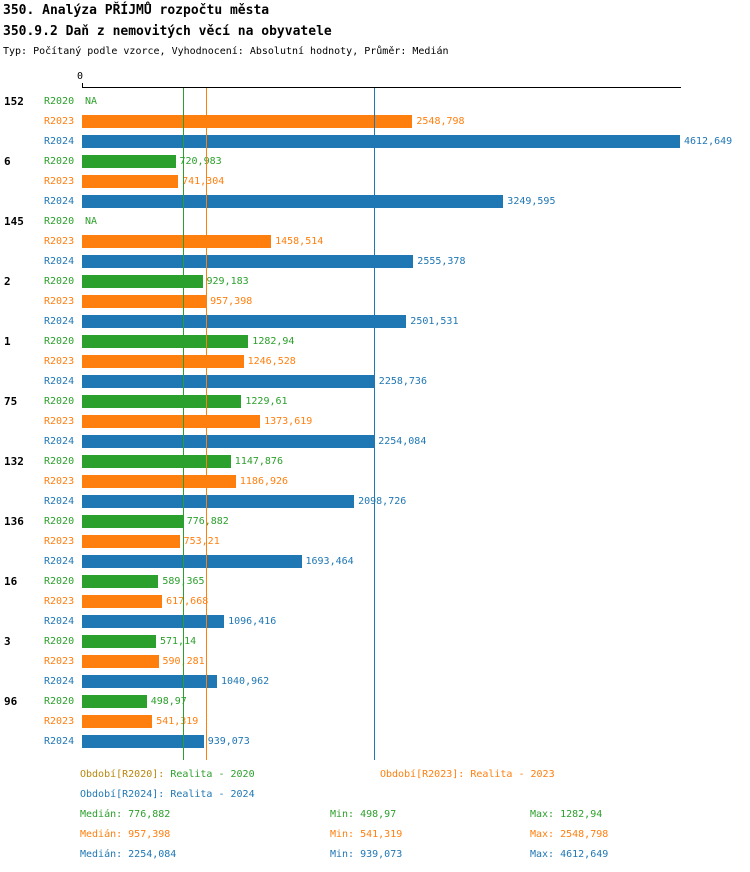 Image resolution: width=750 pixels, height=872 pixels. Describe the element at coordinates (7, 161) in the screenshot. I see `category-label: 6` at that location.